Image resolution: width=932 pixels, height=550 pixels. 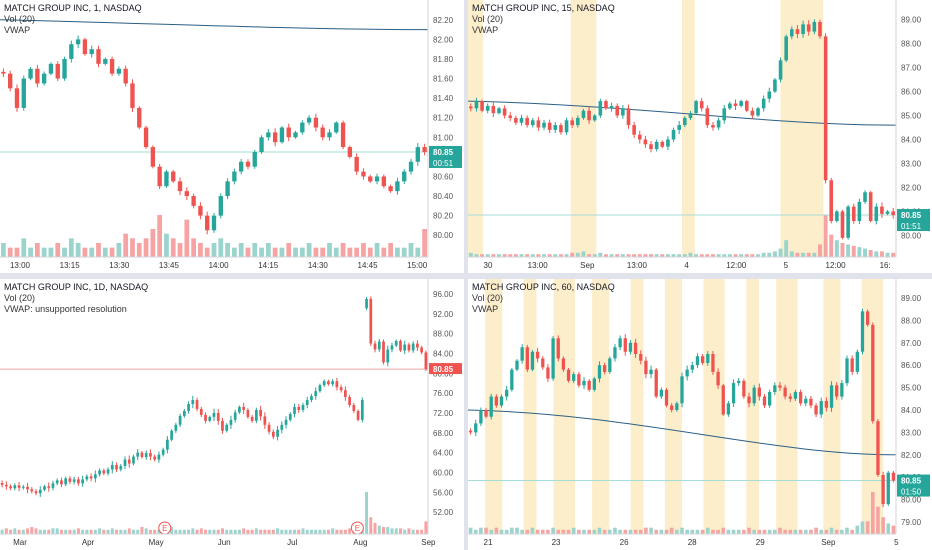 I want to click on symbol-title: MATCH GROUP INC, 1D, NASDAQ, so click(x=76, y=287).